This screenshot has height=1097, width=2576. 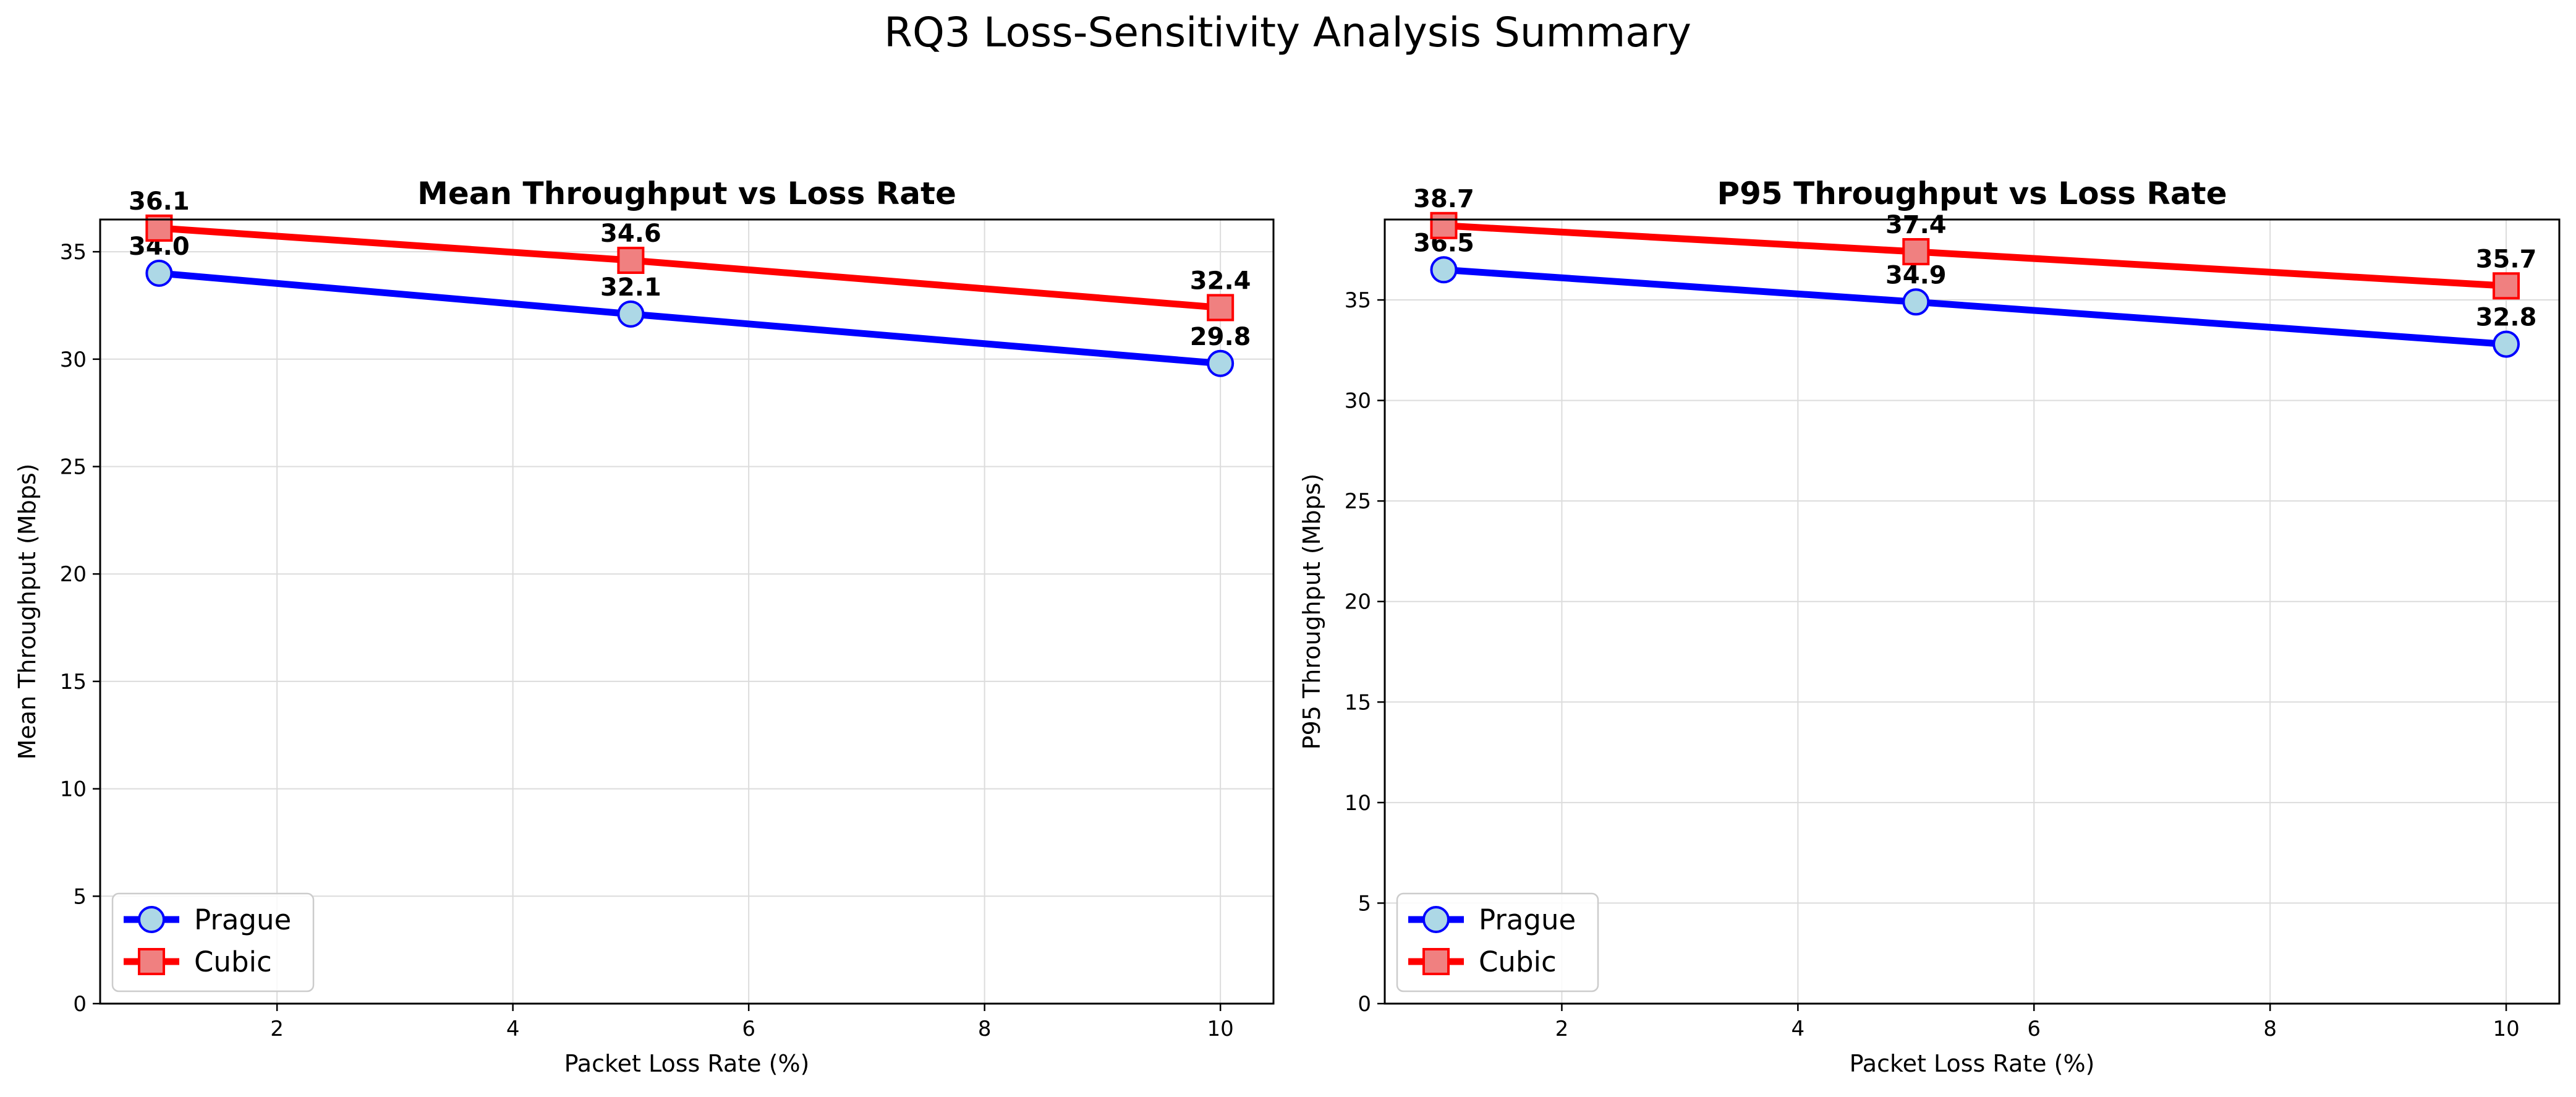 I want to click on data-label-cubic: 38.7, so click(x=1443, y=199).